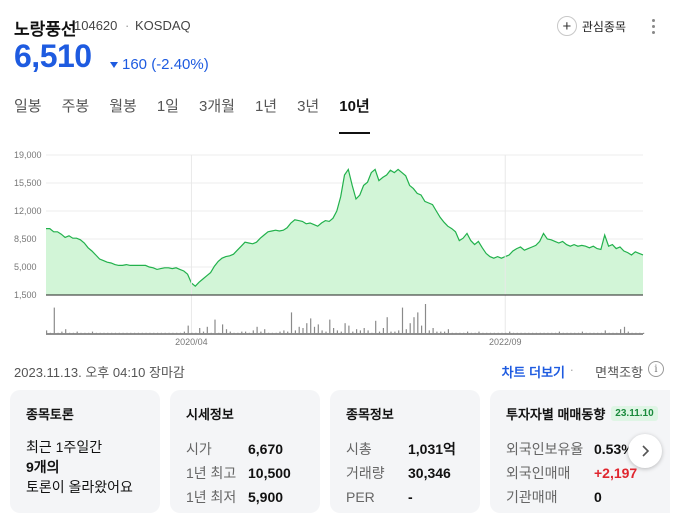  What do you see at coordinates (401, 449) in the screenshot?
I see `info-row: 시총 1,031억` at bounding box center [401, 449].